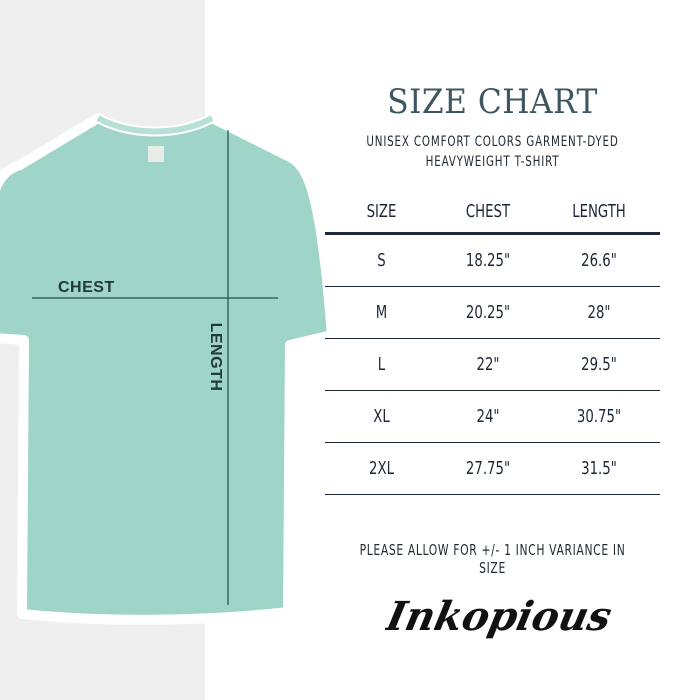 The image size is (700, 700). What do you see at coordinates (86, 287) in the screenshot?
I see `chest-label: CHEST` at bounding box center [86, 287].